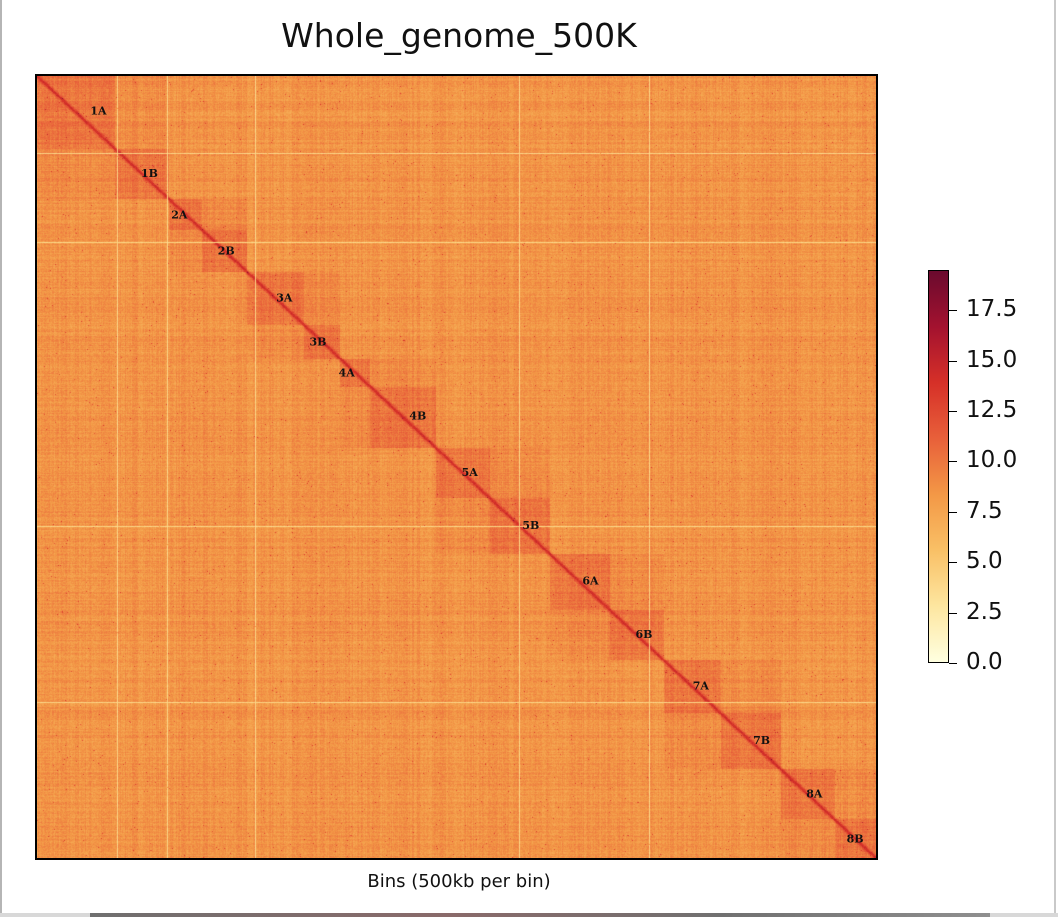 This screenshot has width=1058, height=917. I want to click on x-axis-label: Bins (500kb per bin), so click(459, 881).